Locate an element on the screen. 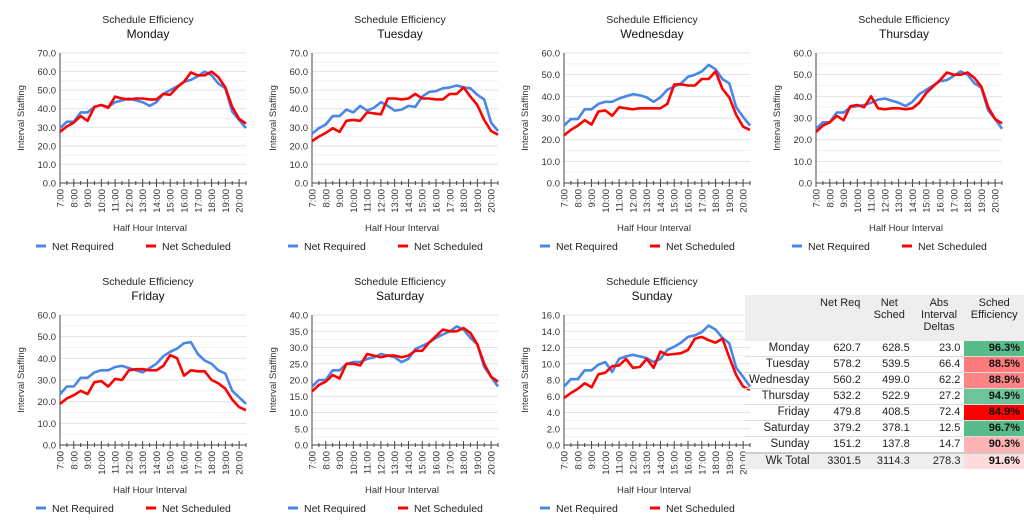 This screenshot has height=526, width=1024. x-tick-label: 7:00 is located at coordinates (565, 460).